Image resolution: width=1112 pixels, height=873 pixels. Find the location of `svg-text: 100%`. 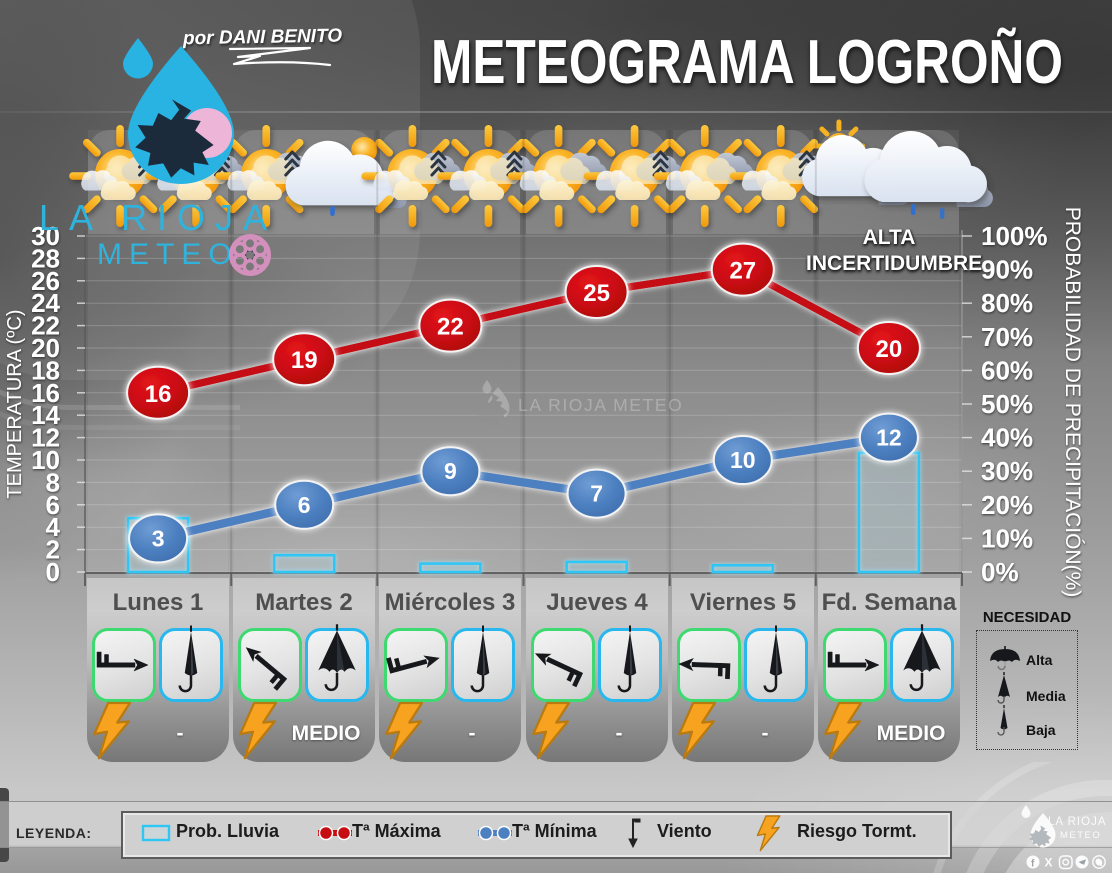

svg-text: 100% is located at coordinates (1014, 236).